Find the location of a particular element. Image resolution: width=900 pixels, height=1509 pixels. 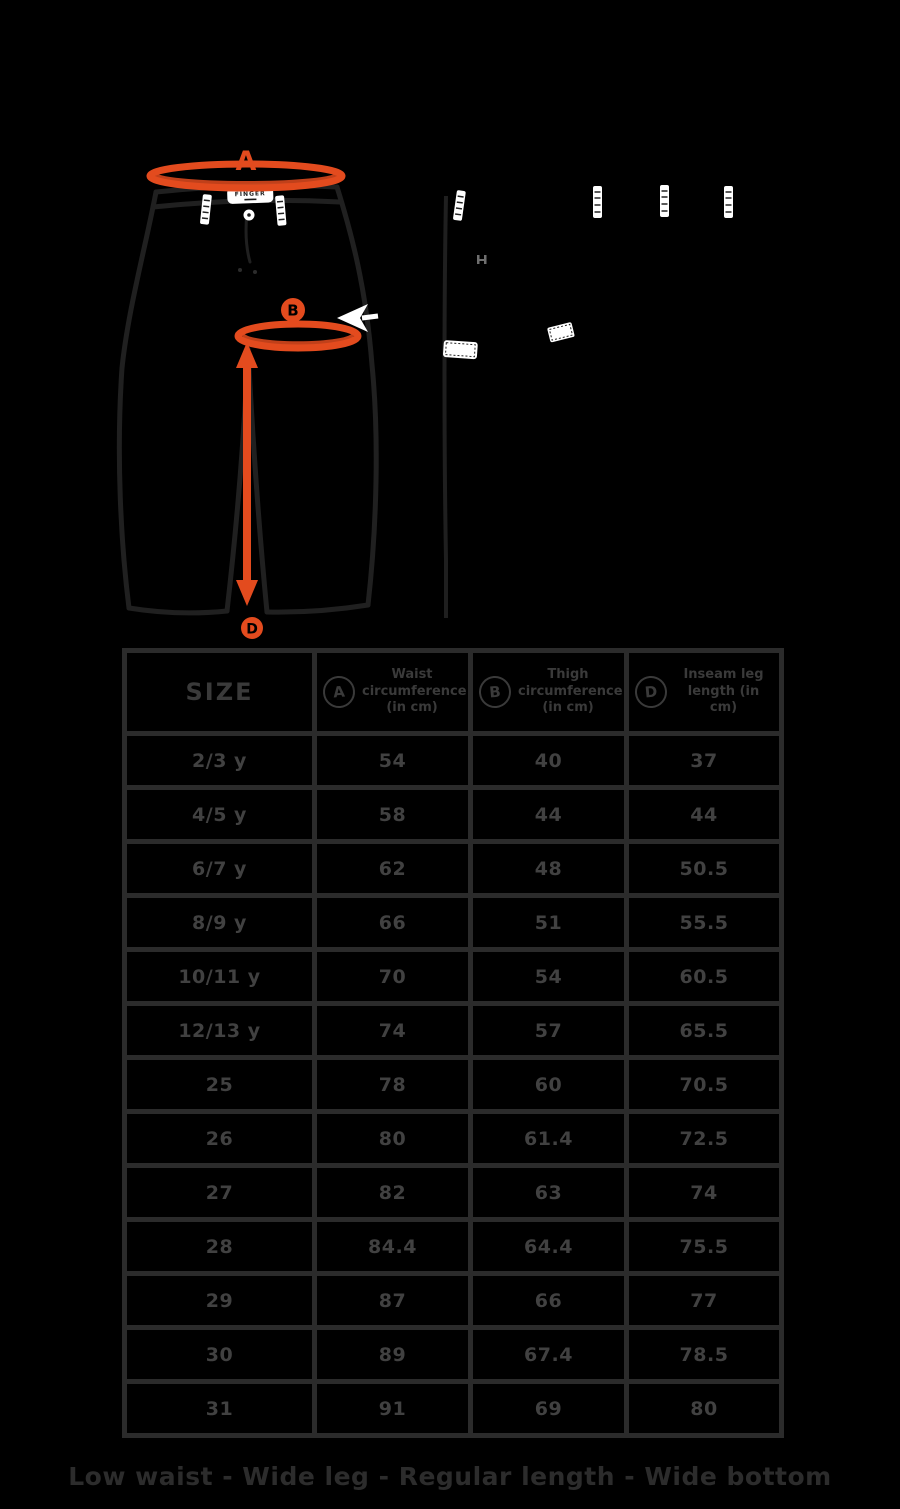

inseam-label-badge: D is located at coordinates (252, 628).